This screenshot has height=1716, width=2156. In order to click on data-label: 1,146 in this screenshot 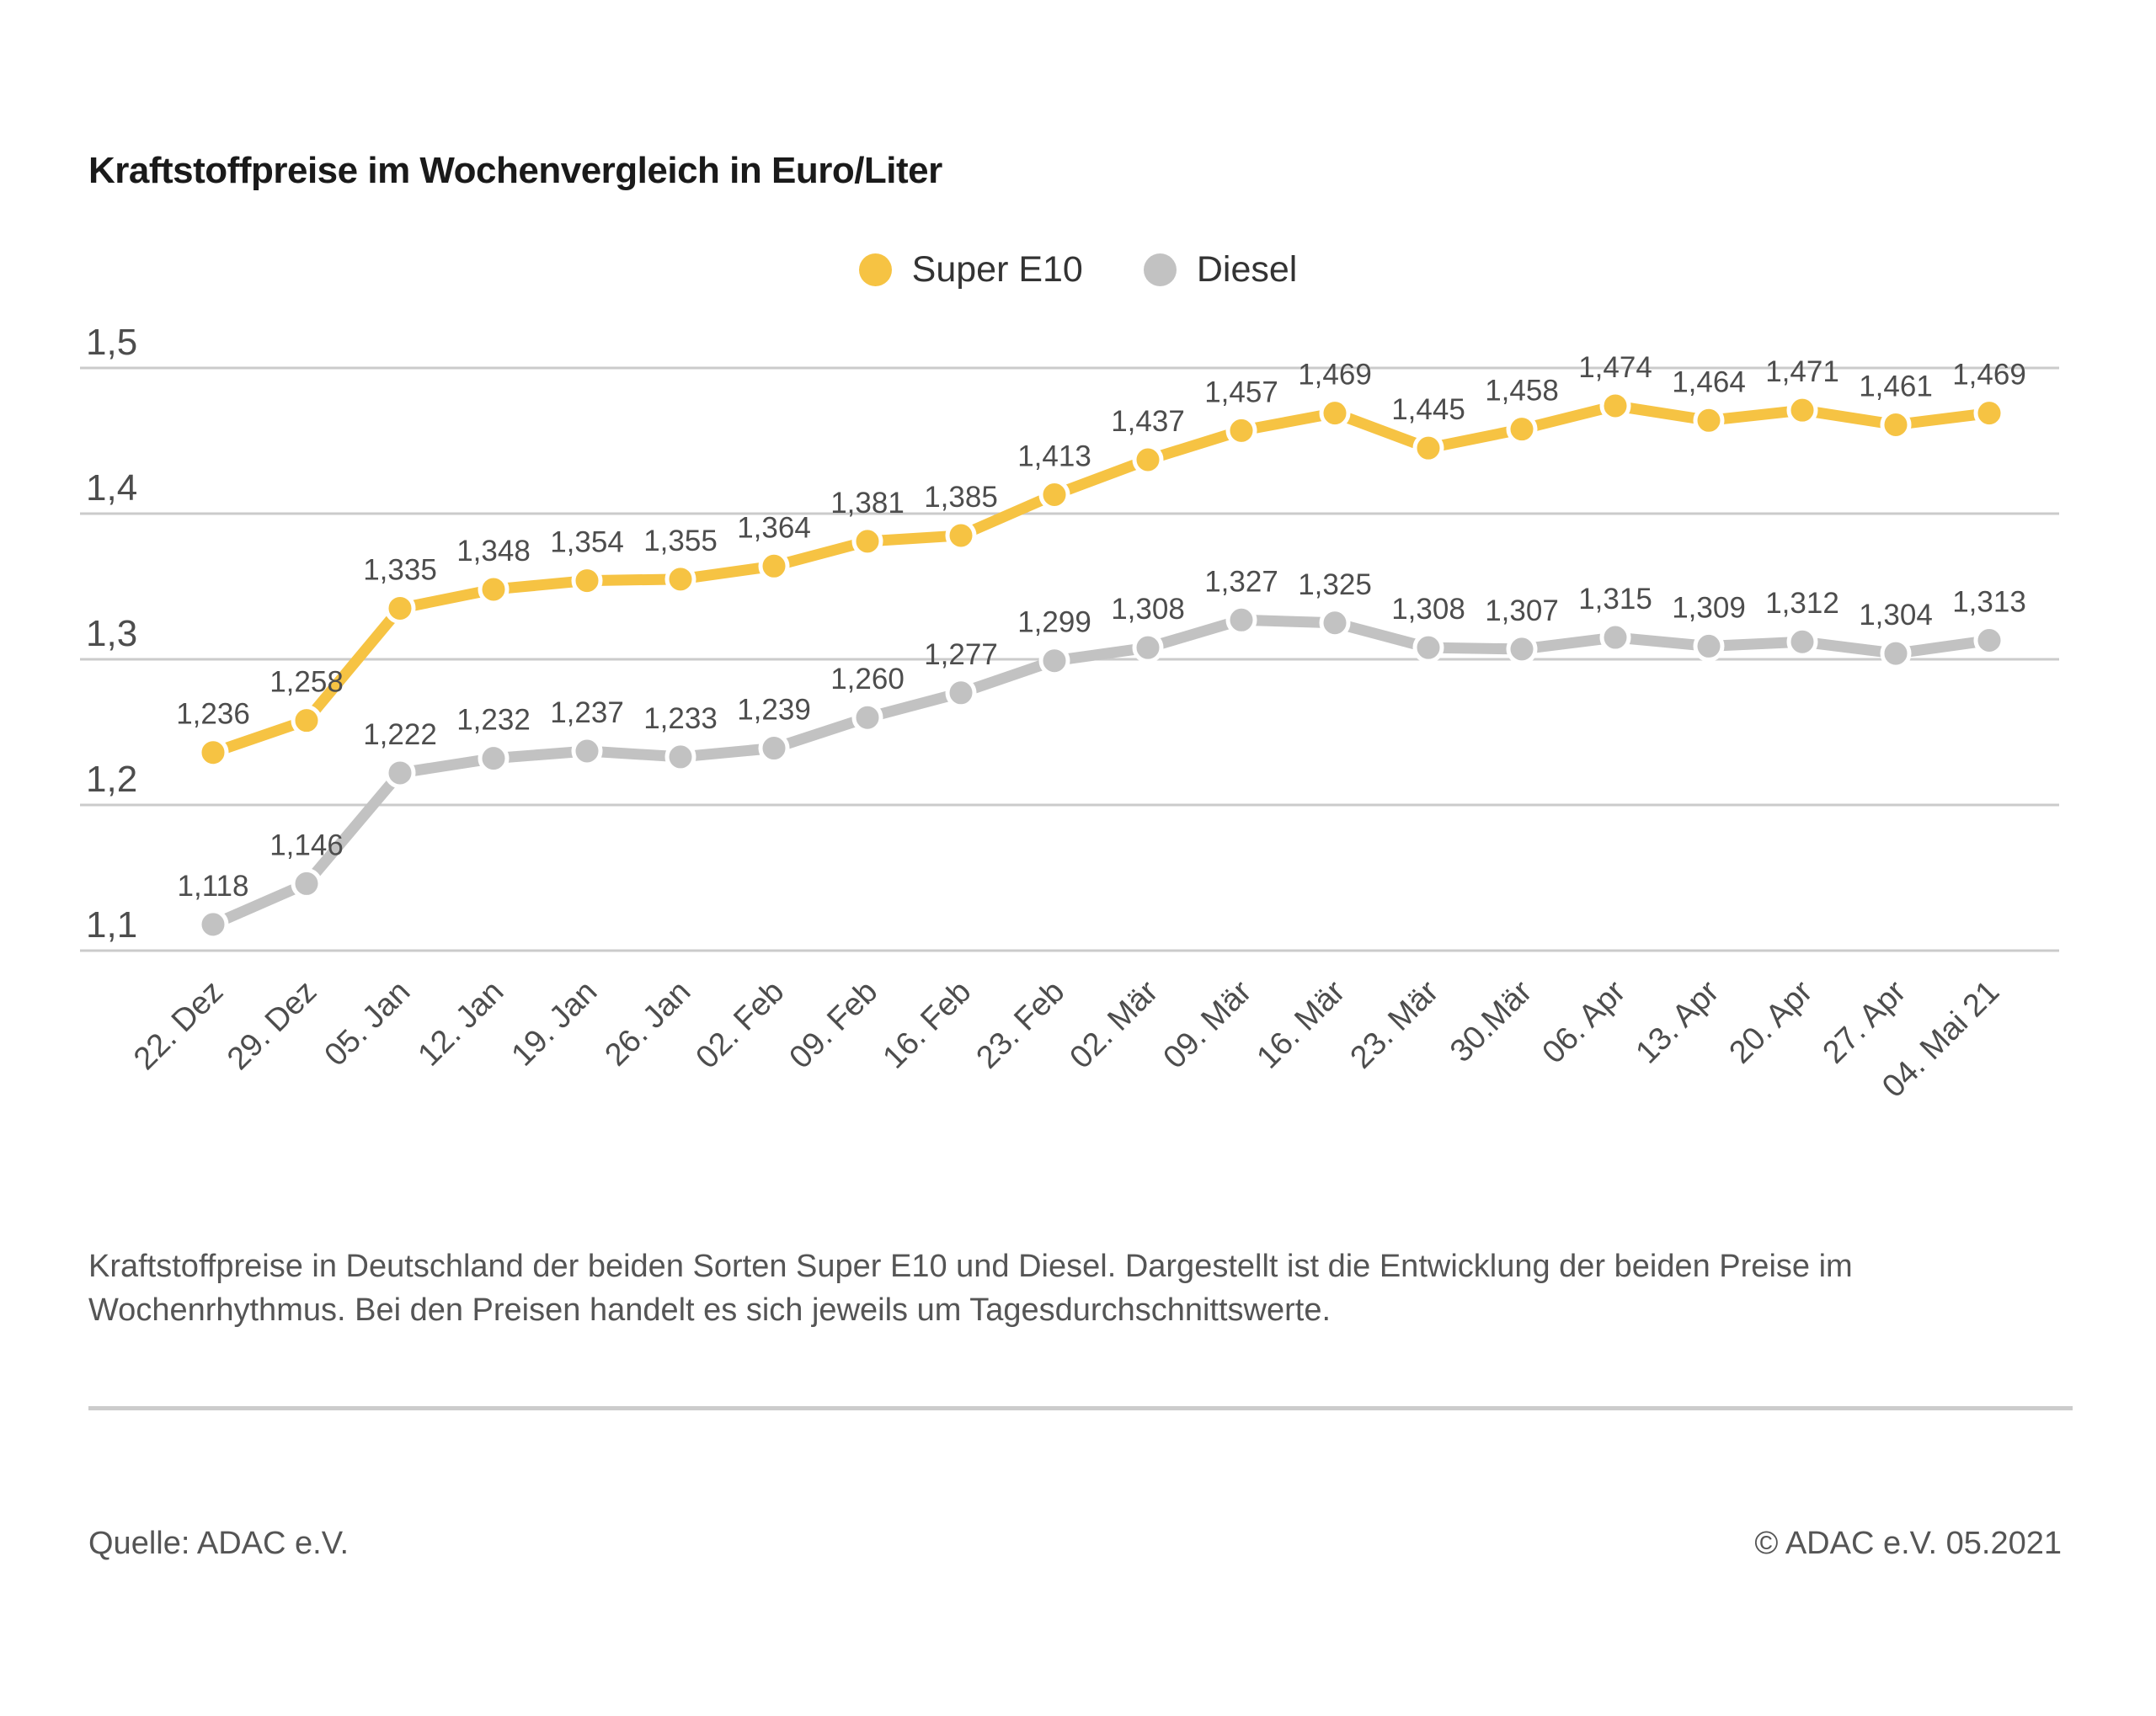, I will do `click(307, 845)`.